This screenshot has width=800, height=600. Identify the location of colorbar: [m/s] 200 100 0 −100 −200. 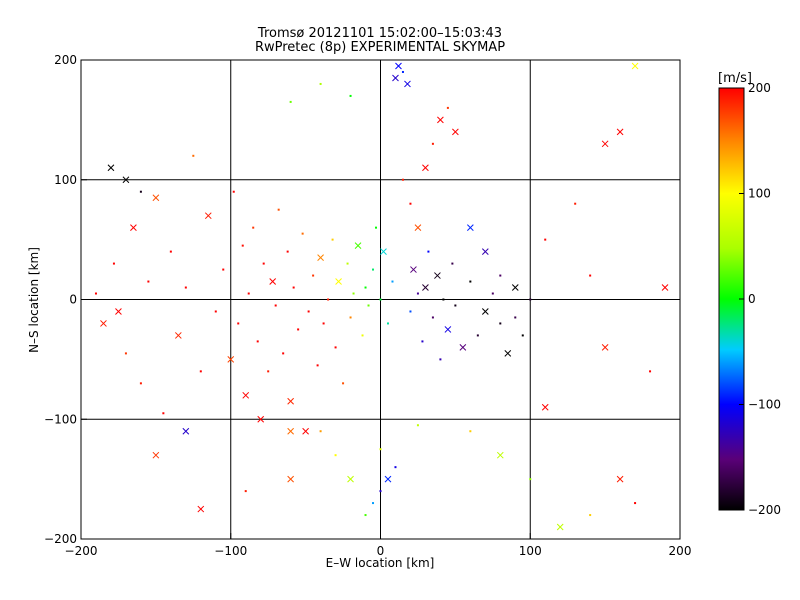
(749, 294).